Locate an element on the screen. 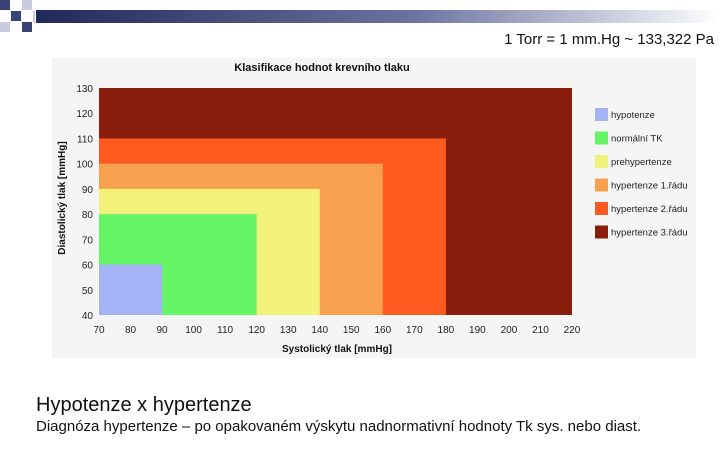  y-axis-ticks: 40 50 60 70 80 90 100 110 120 130 is located at coordinates (84, 203).